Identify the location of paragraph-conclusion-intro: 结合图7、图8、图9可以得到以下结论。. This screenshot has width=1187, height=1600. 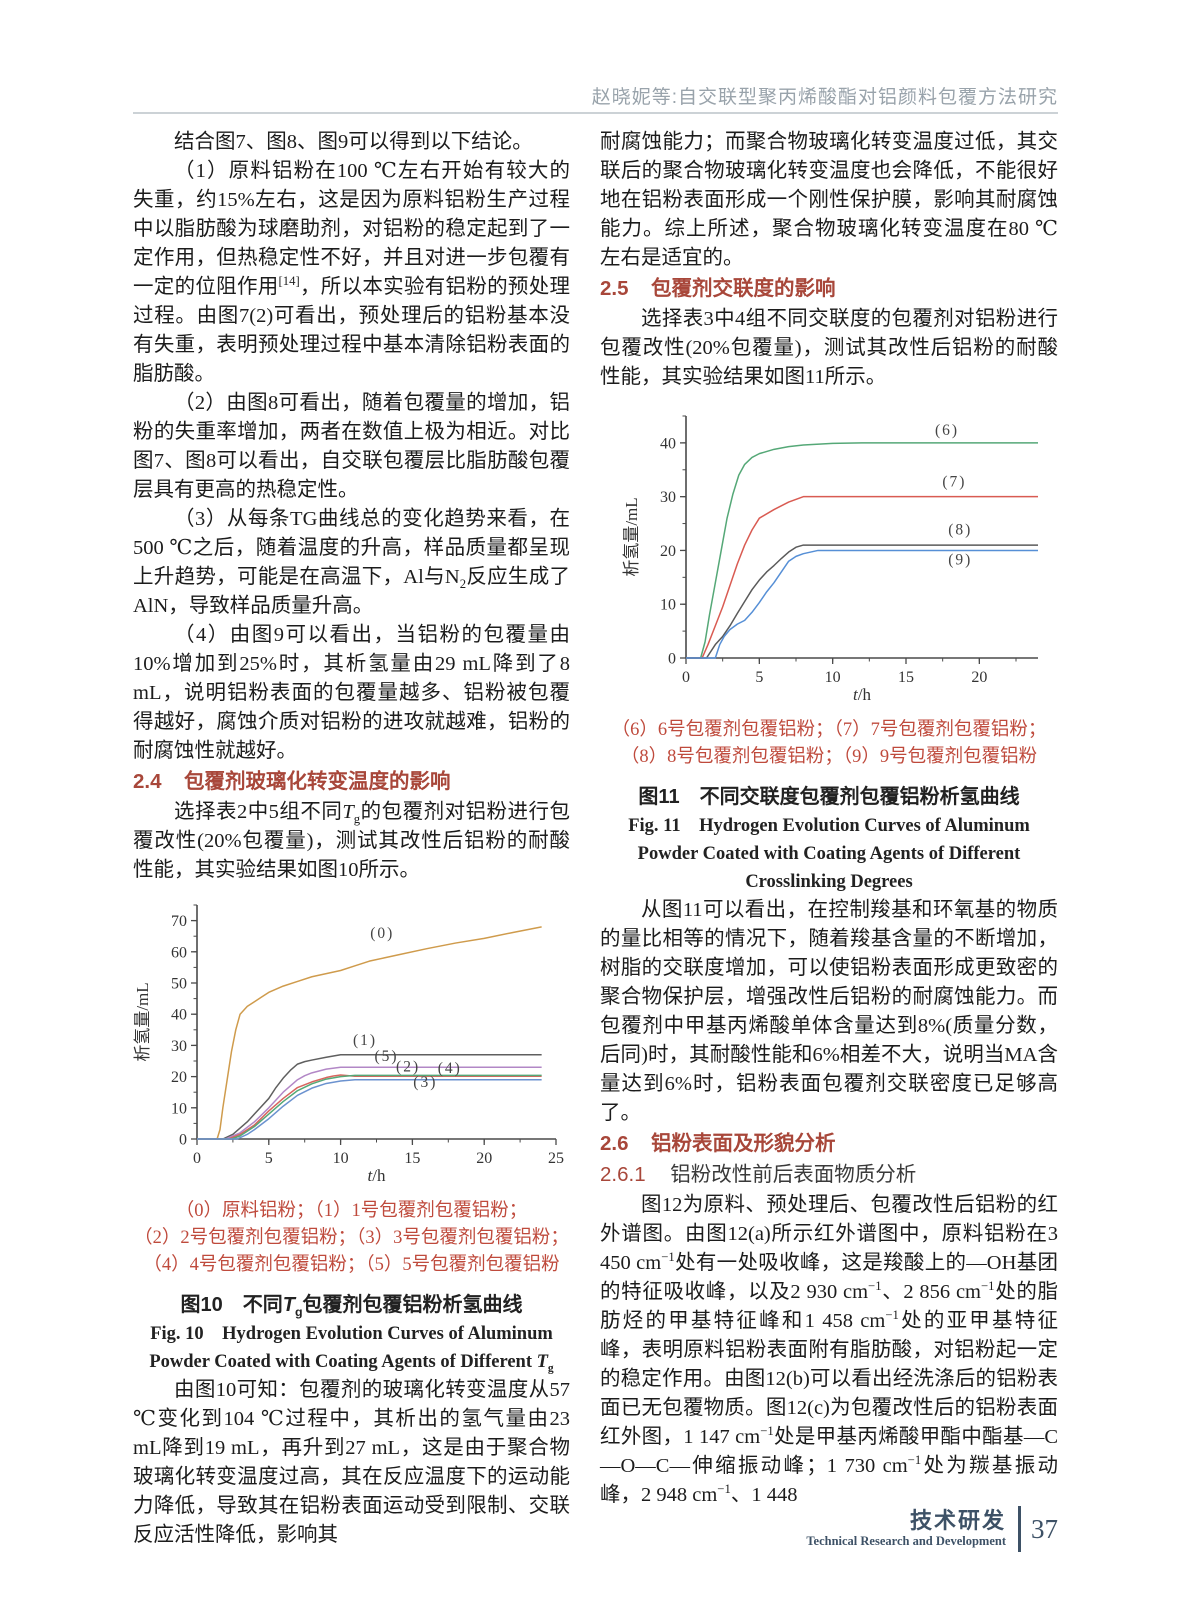
(353, 142).